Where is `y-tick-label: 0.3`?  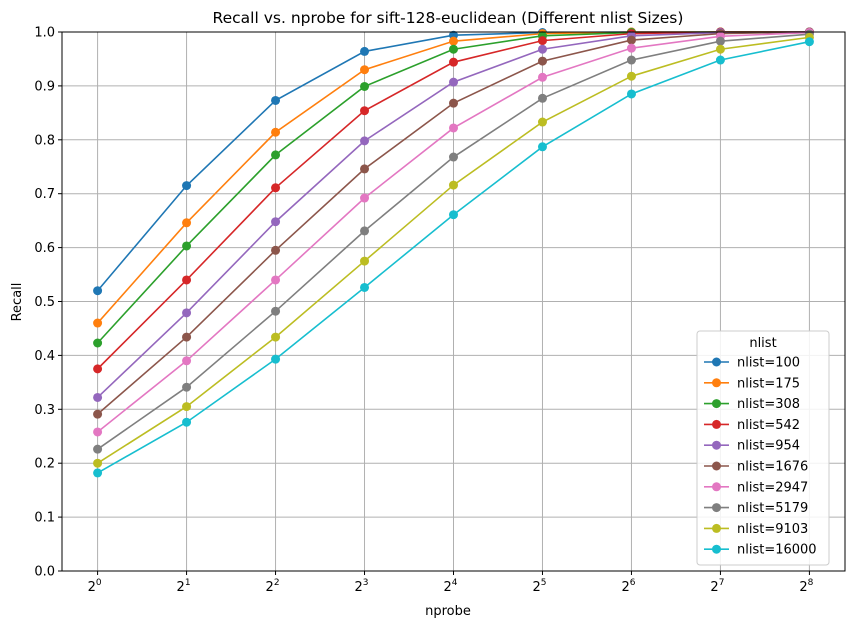 y-tick-label: 0.3 is located at coordinates (44, 410).